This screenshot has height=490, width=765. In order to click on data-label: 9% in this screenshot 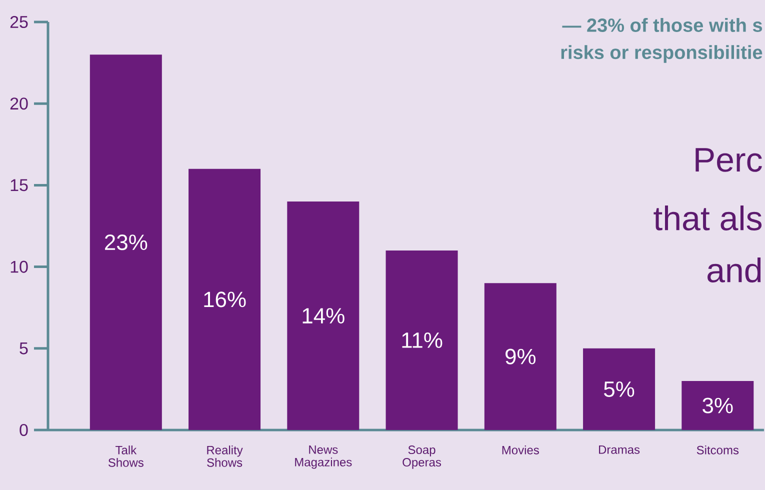, I will do `click(521, 356)`.